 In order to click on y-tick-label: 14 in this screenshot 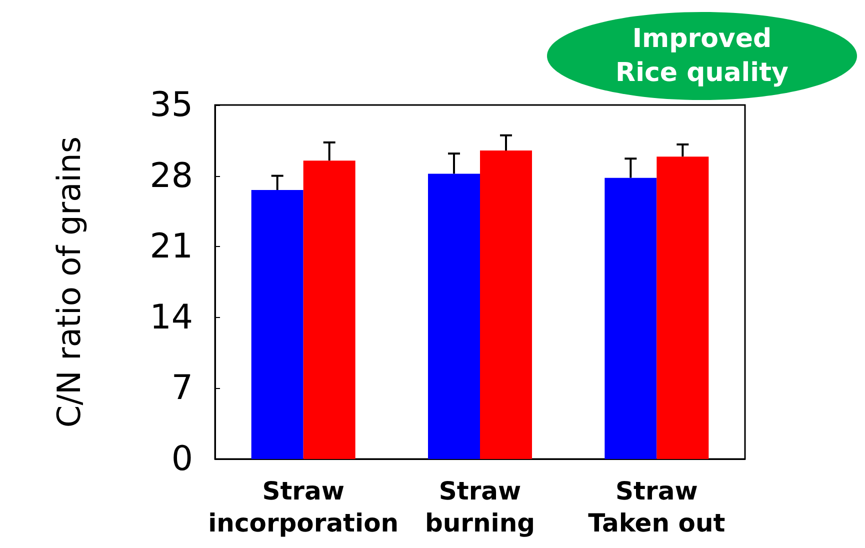, I will do `click(171, 317)`.